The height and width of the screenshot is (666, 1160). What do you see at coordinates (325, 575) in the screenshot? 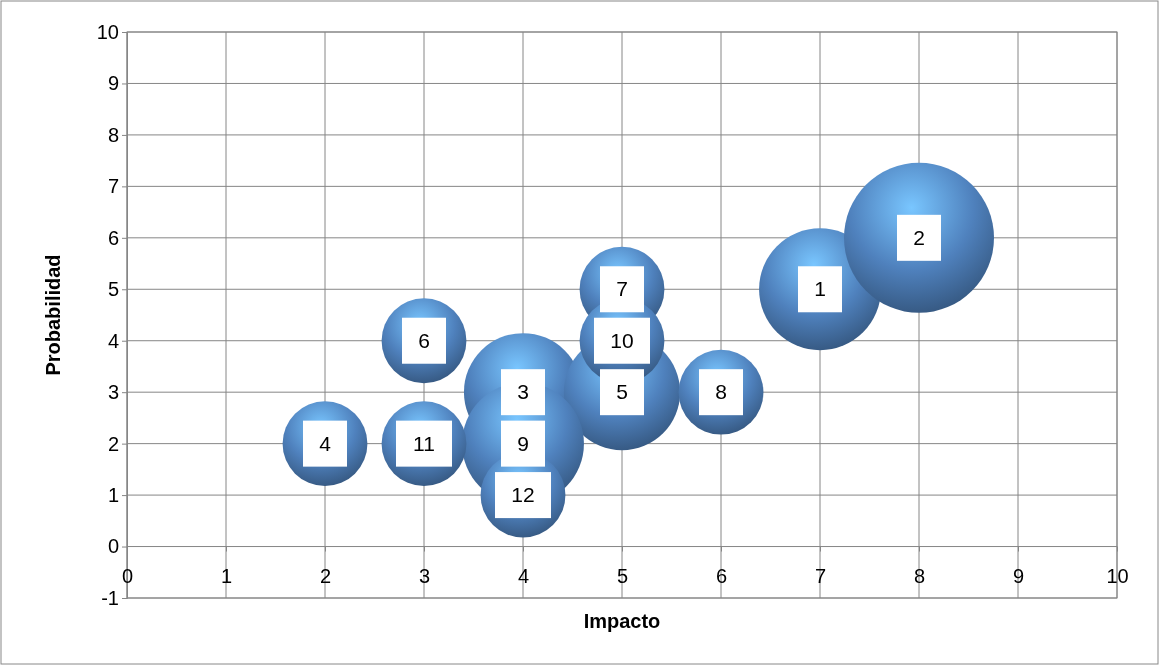
I see `x-tick-label: 2` at bounding box center [325, 575].